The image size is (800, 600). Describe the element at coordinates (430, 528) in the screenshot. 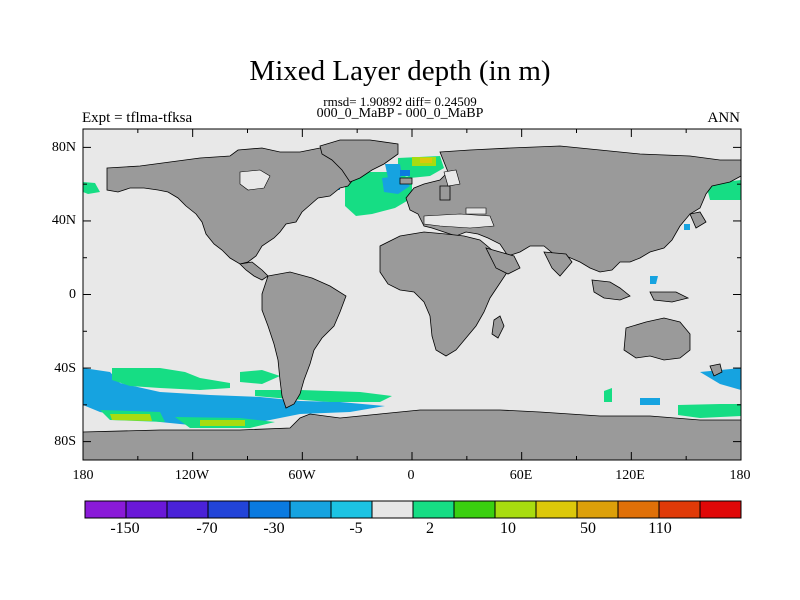

I see `colorbar-label: 2` at that location.